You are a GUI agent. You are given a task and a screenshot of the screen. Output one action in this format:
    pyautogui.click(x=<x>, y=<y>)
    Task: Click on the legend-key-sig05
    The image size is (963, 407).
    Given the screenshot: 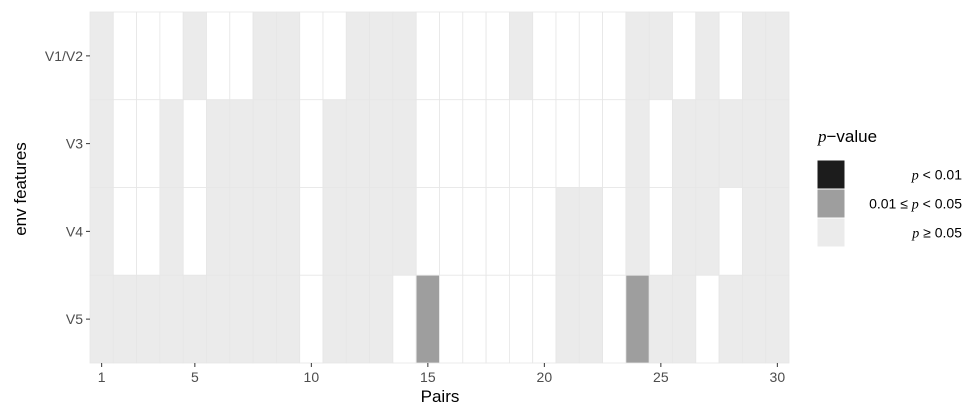 What is the action you would take?
    pyautogui.click(x=831, y=203)
    